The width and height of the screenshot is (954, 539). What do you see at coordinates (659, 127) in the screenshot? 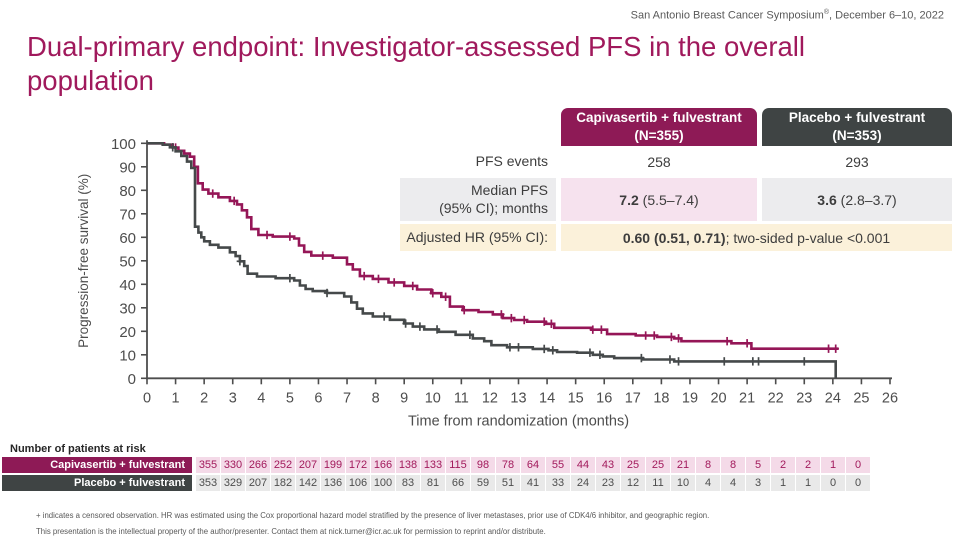
I see `column-header-capivasertib: Capivasertib + fulvestrant (N=355)` at bounding box center [659, 127].